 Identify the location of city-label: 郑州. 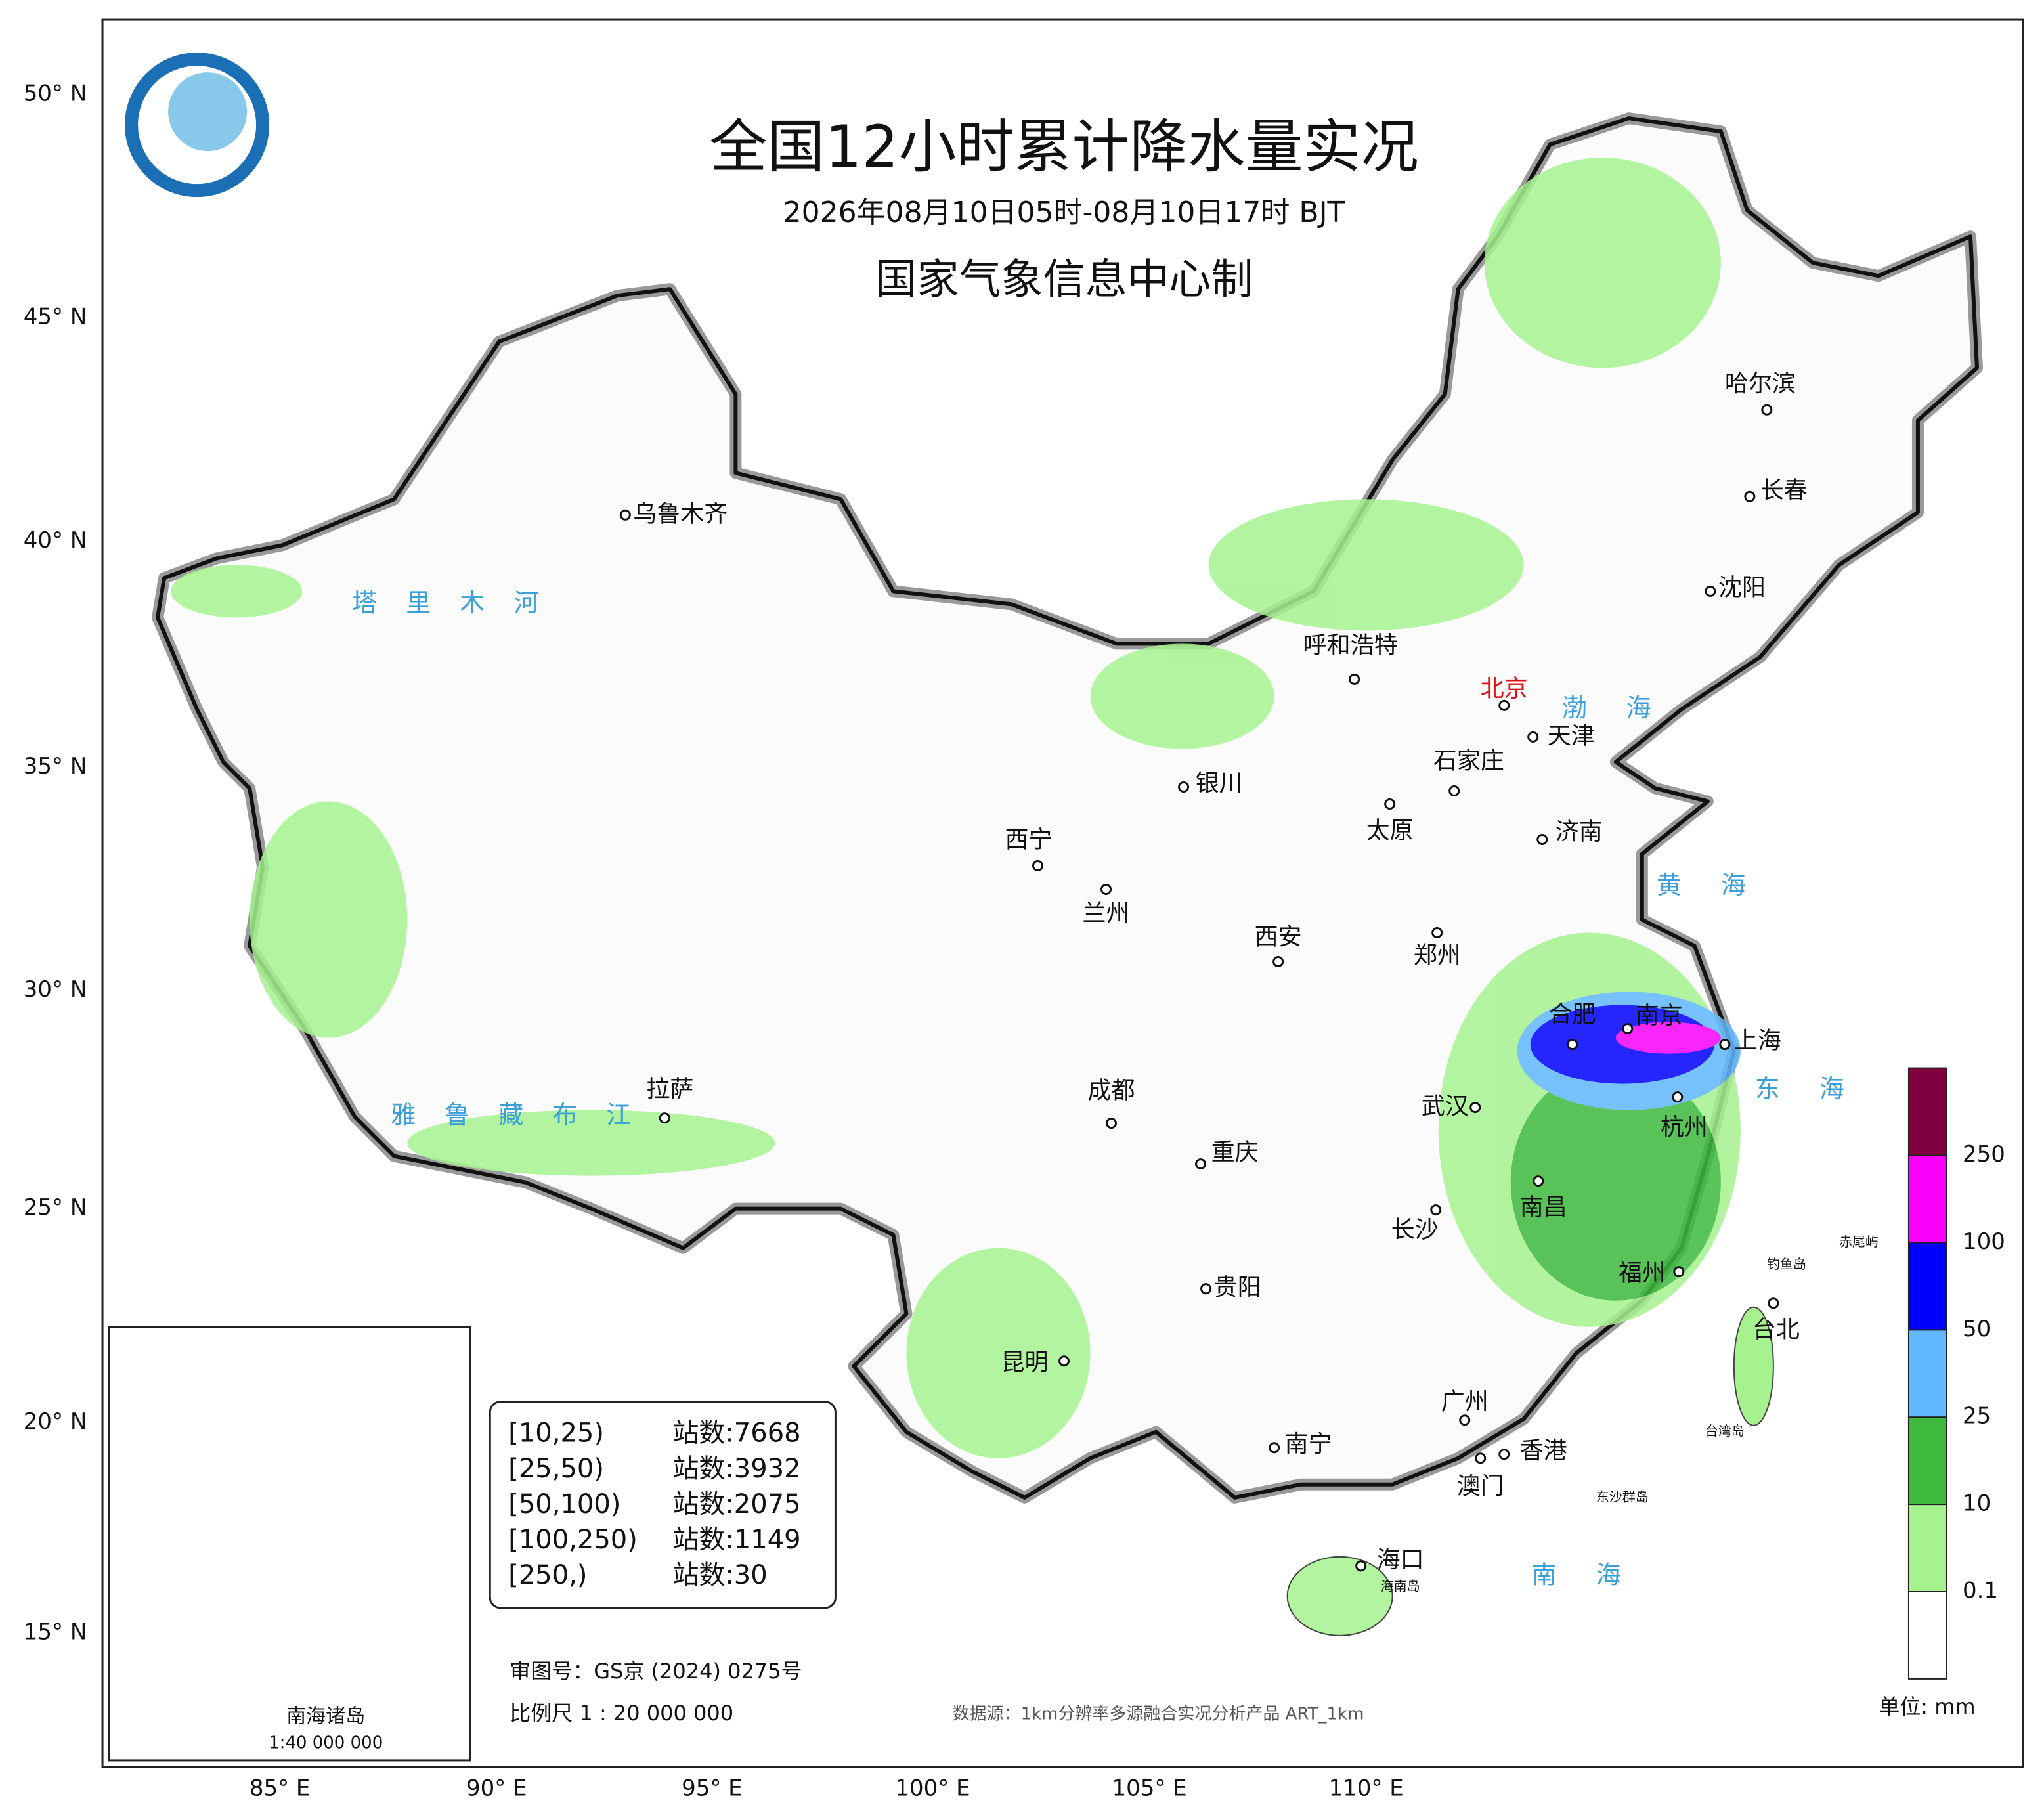
(1437, 955).